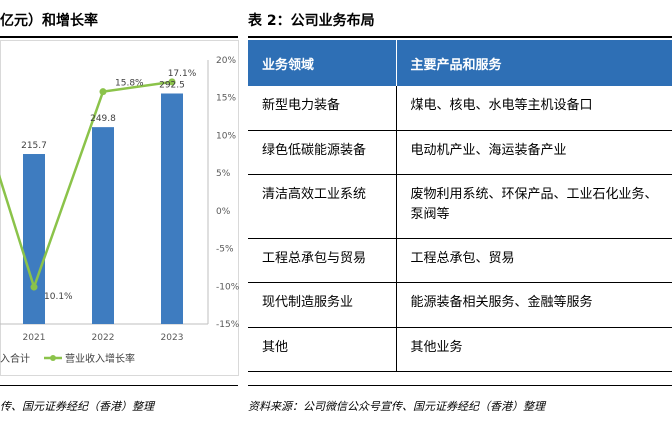  I want to click on table-row: 绿色低碳能源装备 电动机产业、海运装备产业, so click(460, 152).